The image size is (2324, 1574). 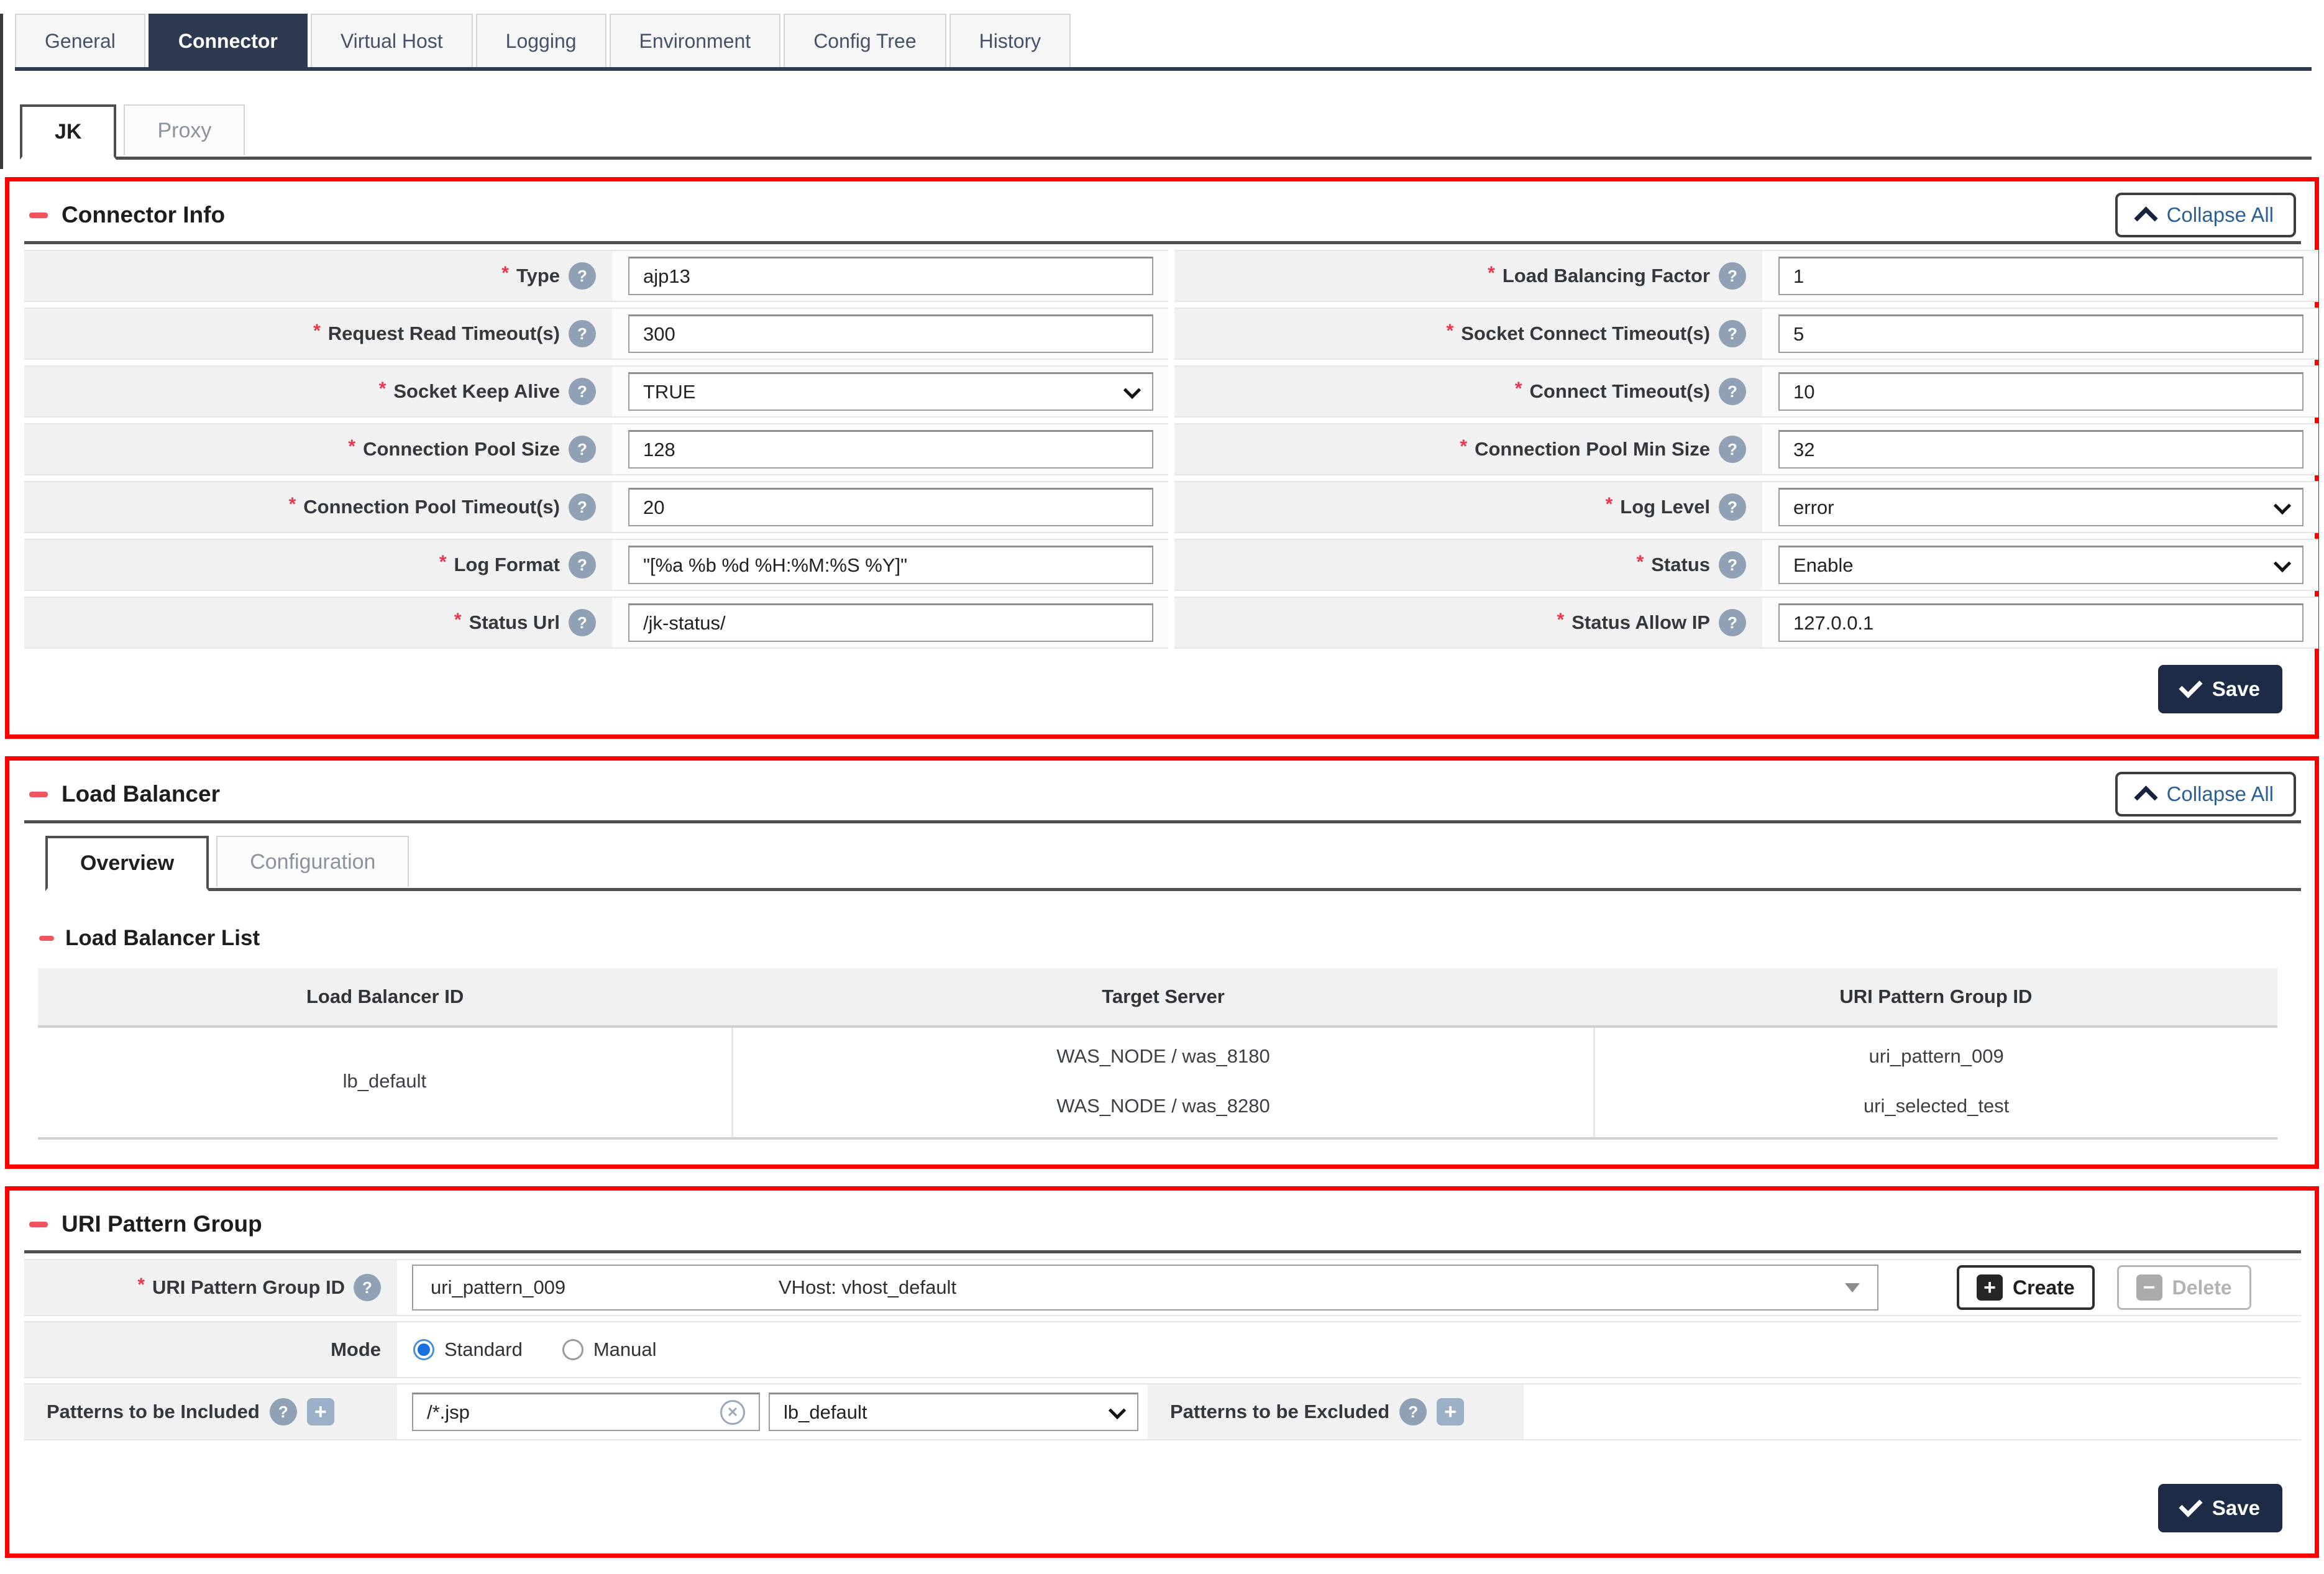 What do you see at coordinates (890, 334) in the screenshot?
I see `request-read-timeout-input: 300` at bounding box center [890, 334].